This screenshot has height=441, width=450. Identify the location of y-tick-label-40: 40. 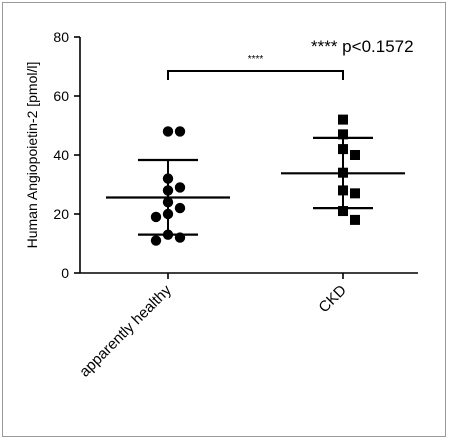
(61, 155).